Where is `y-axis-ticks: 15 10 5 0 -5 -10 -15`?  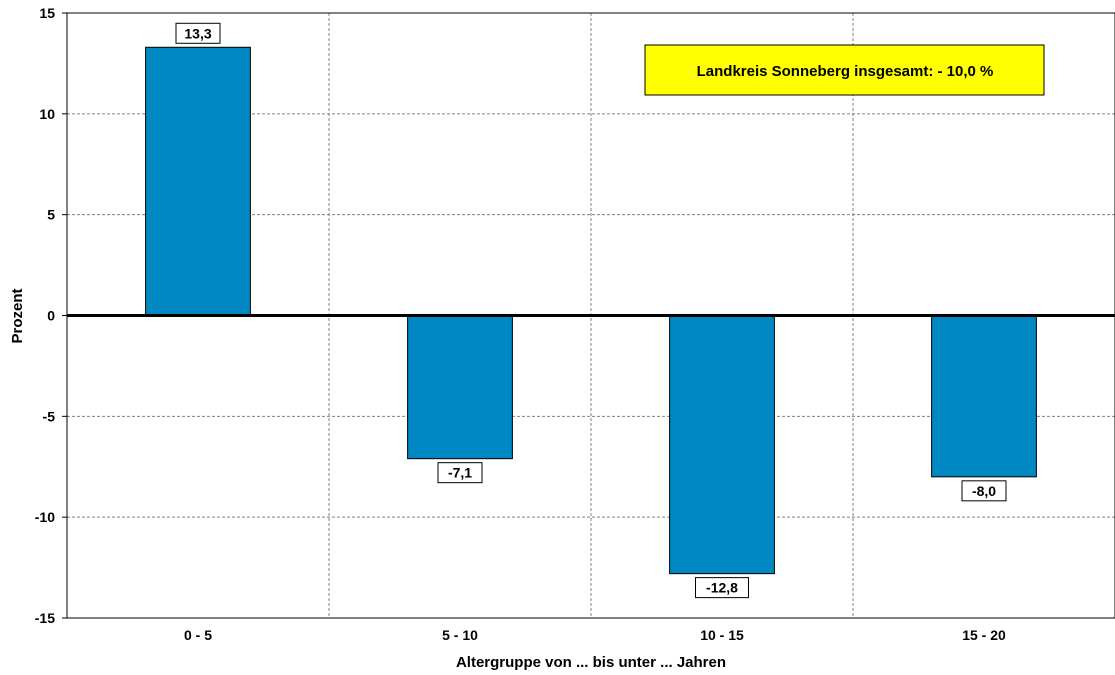 y-axis-ticks: 15 10 5 0 -5 -10 -15 is located at coordinates (51, 315).